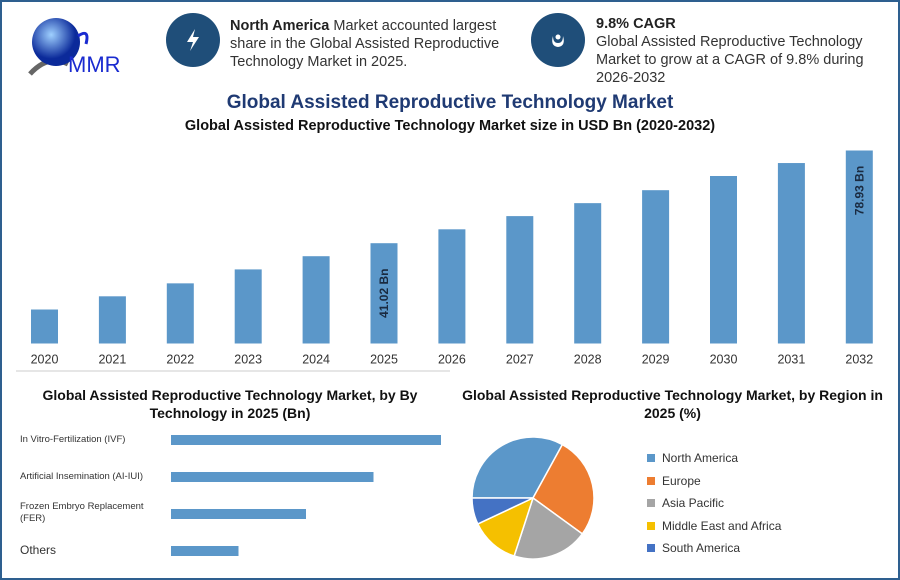 The height and width of the screenshot is (580, 900). What do you see at coordinates (693, 503) in the screenshot?
I see `legend-label: Asia Pacific` at bounding box center [693, 503].